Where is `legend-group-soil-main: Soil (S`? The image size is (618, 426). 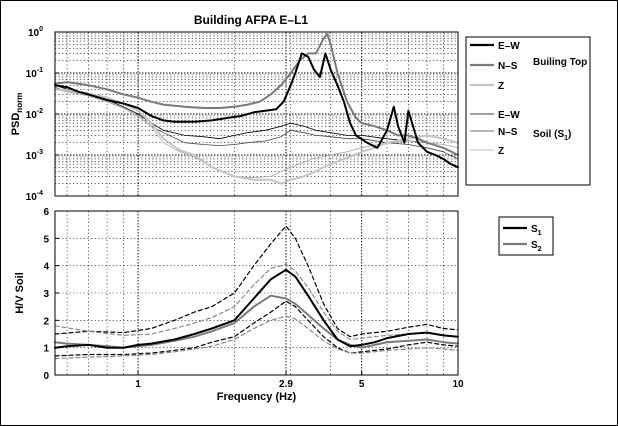 legend-group-soil-main: Soil (S is located at coordinates (548, 134).